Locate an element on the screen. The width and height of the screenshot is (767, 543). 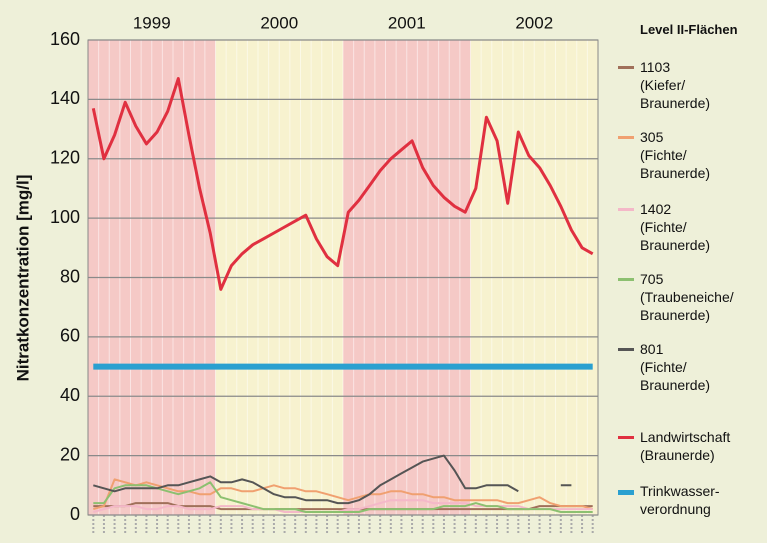
y-axis-label: Nitratkonzentration [mg/l] is located at coordinates (22, 278).